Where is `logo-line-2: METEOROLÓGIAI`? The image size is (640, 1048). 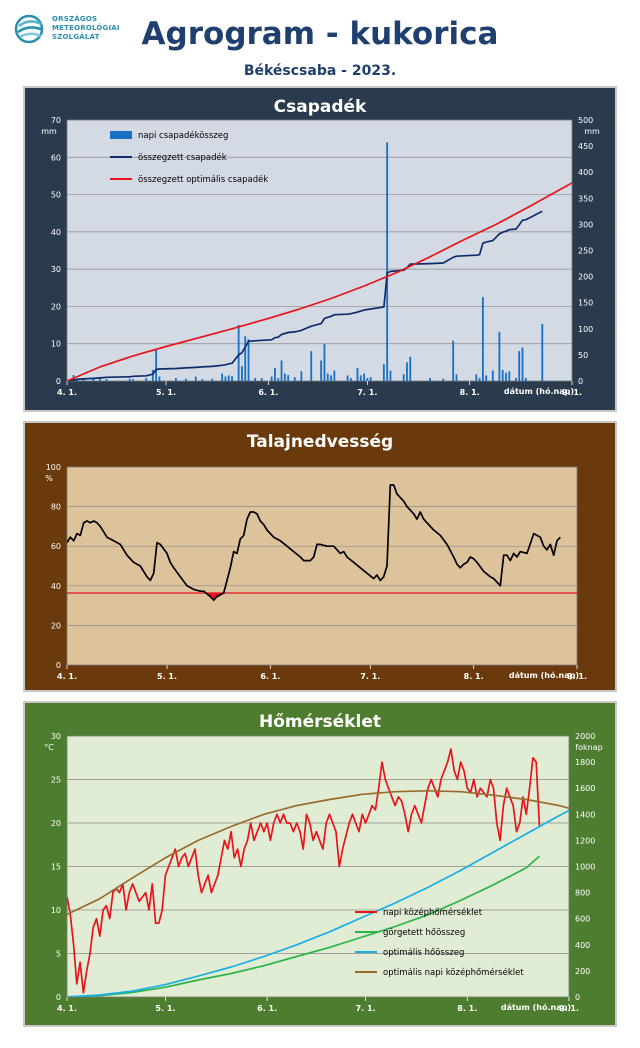 logo-line-2: METEOROLÓGIAI is located at coordinates (86, 28).